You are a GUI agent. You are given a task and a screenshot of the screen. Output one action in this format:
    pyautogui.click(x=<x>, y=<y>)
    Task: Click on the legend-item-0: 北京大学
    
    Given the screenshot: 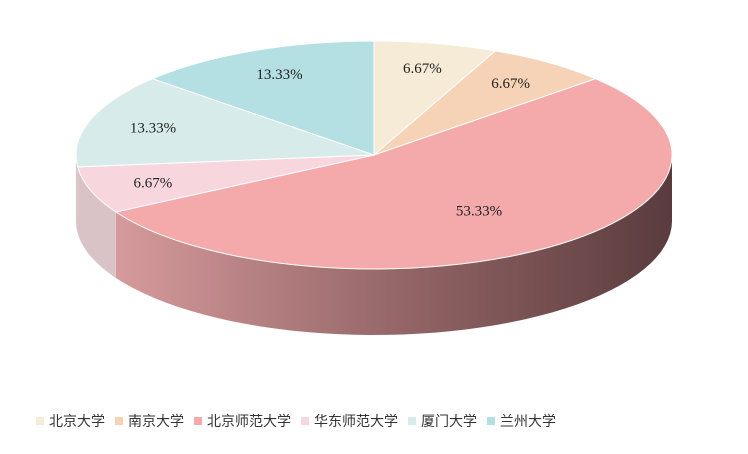 What is the action you would take?
    pyautogui.click(x=70, y=421)
    